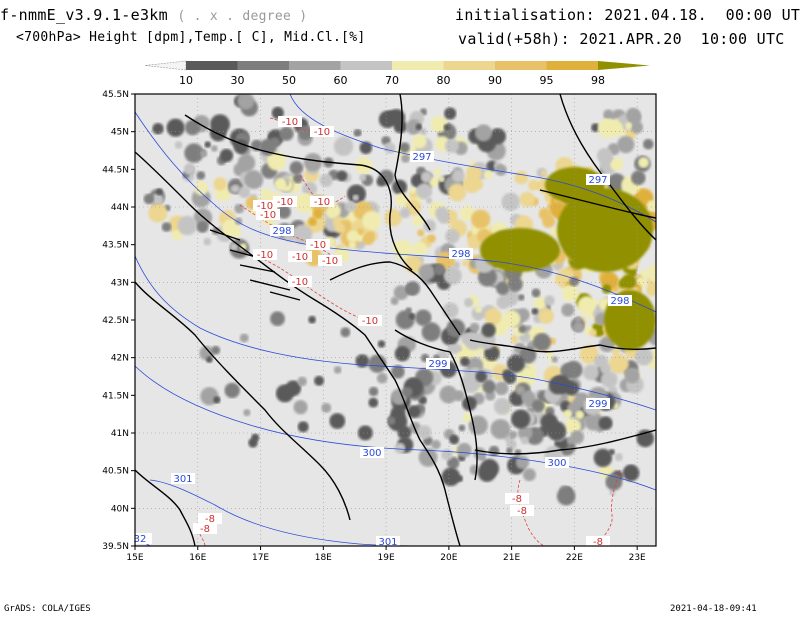 This screenshot has width=800, height=618. I want to click on romania-border, so click(597, 204).